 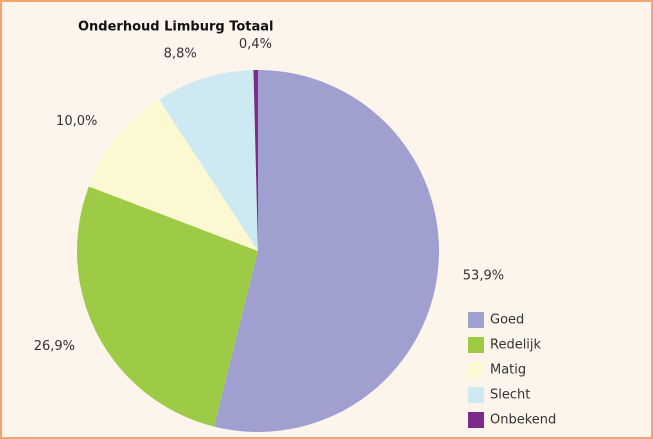 I want to click on legend-label: Redelijk, so click(x=516, y=345).